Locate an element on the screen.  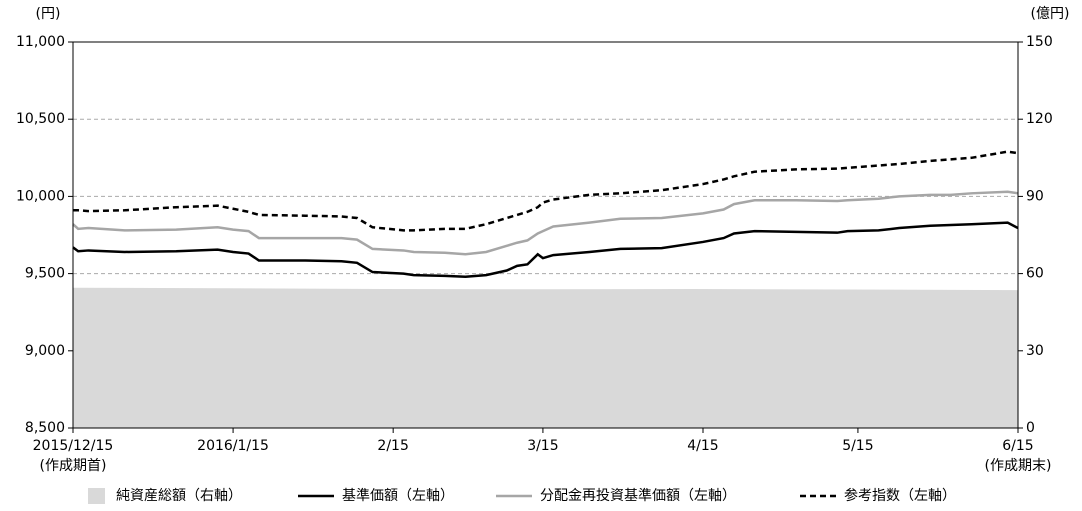
legend-label: 純資産総額（右軸） is located at coordinates (179, 496).